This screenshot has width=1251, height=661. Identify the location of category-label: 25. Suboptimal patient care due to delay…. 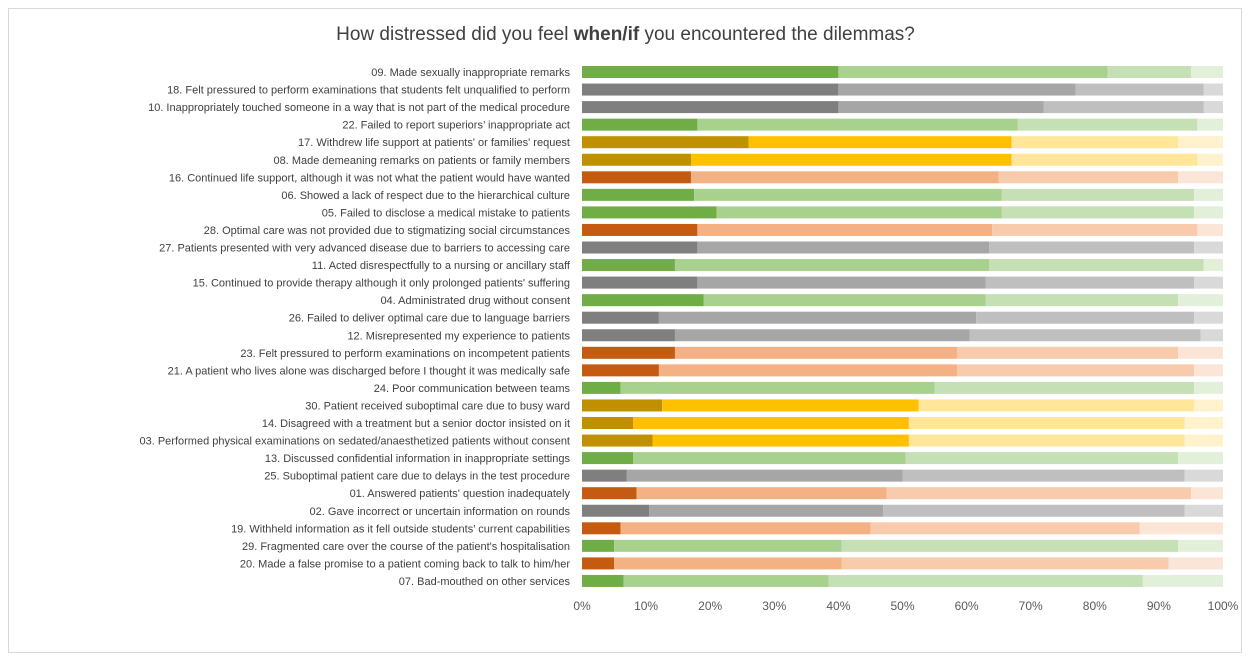
(417, 477).